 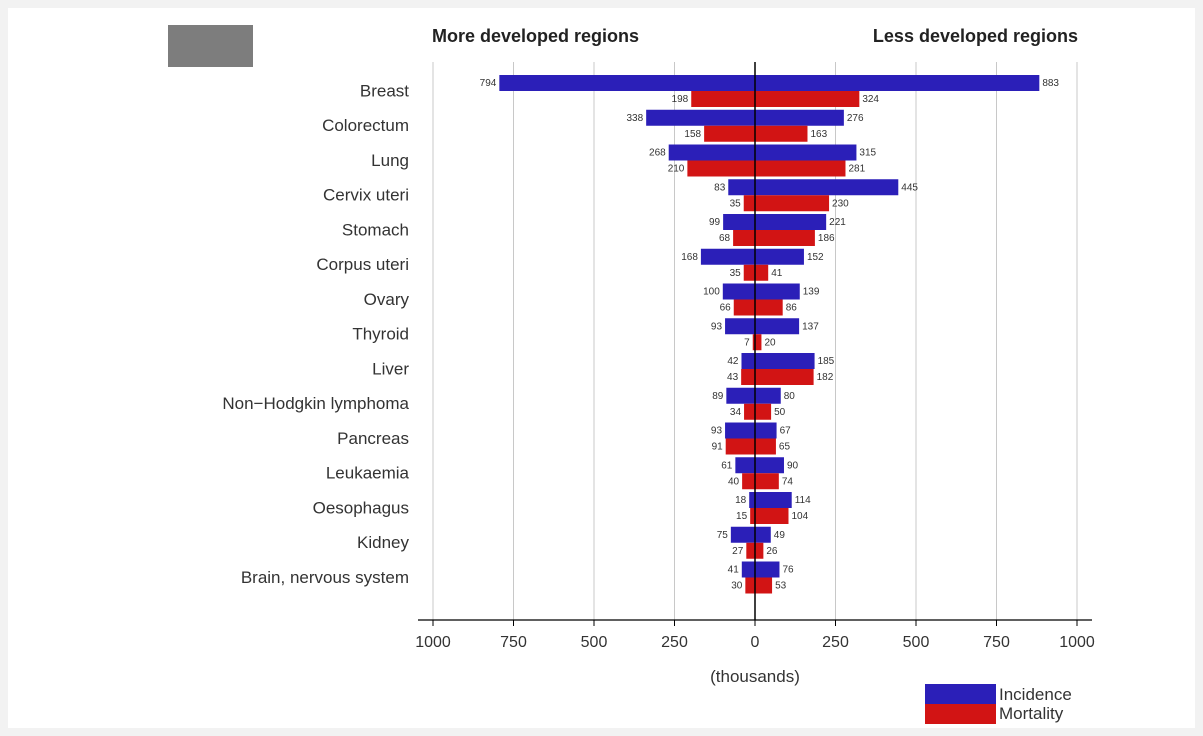 What do you see at coordinates (387, 299) in the screenshot?
I see `category-label: Ovary` at bounding box center [387, 299].